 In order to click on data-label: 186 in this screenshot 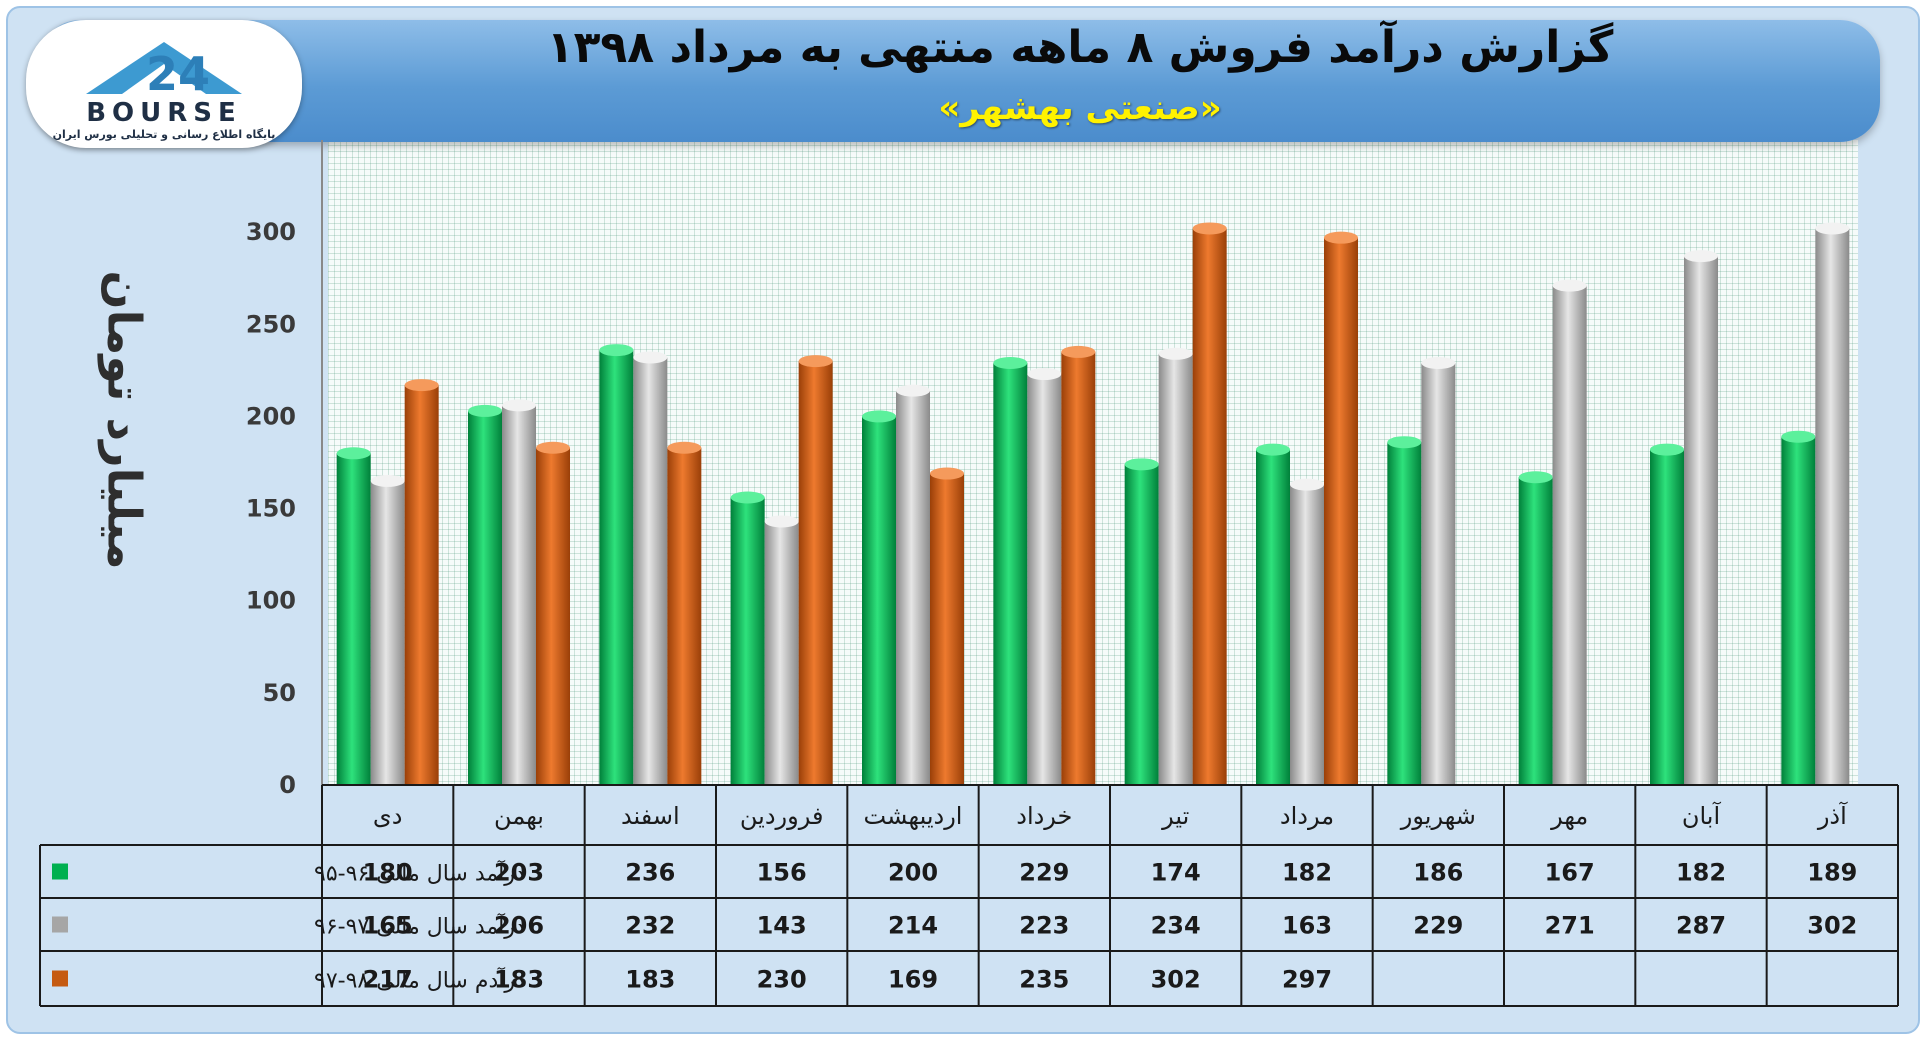, I will do `click(1438, 873)`.